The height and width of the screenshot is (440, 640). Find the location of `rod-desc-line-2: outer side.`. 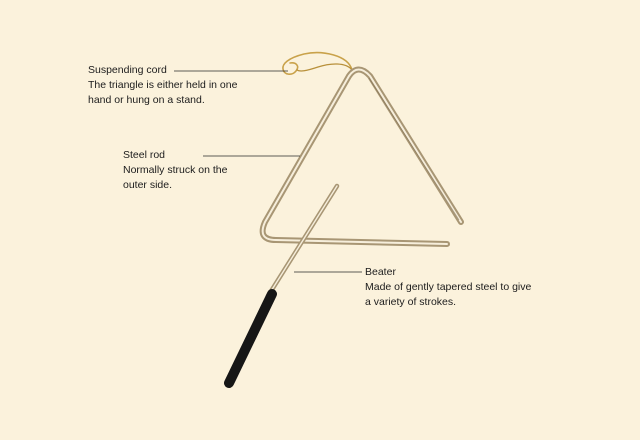

rod-desc-line-2: outer side. is located at coordinates (175, 185).